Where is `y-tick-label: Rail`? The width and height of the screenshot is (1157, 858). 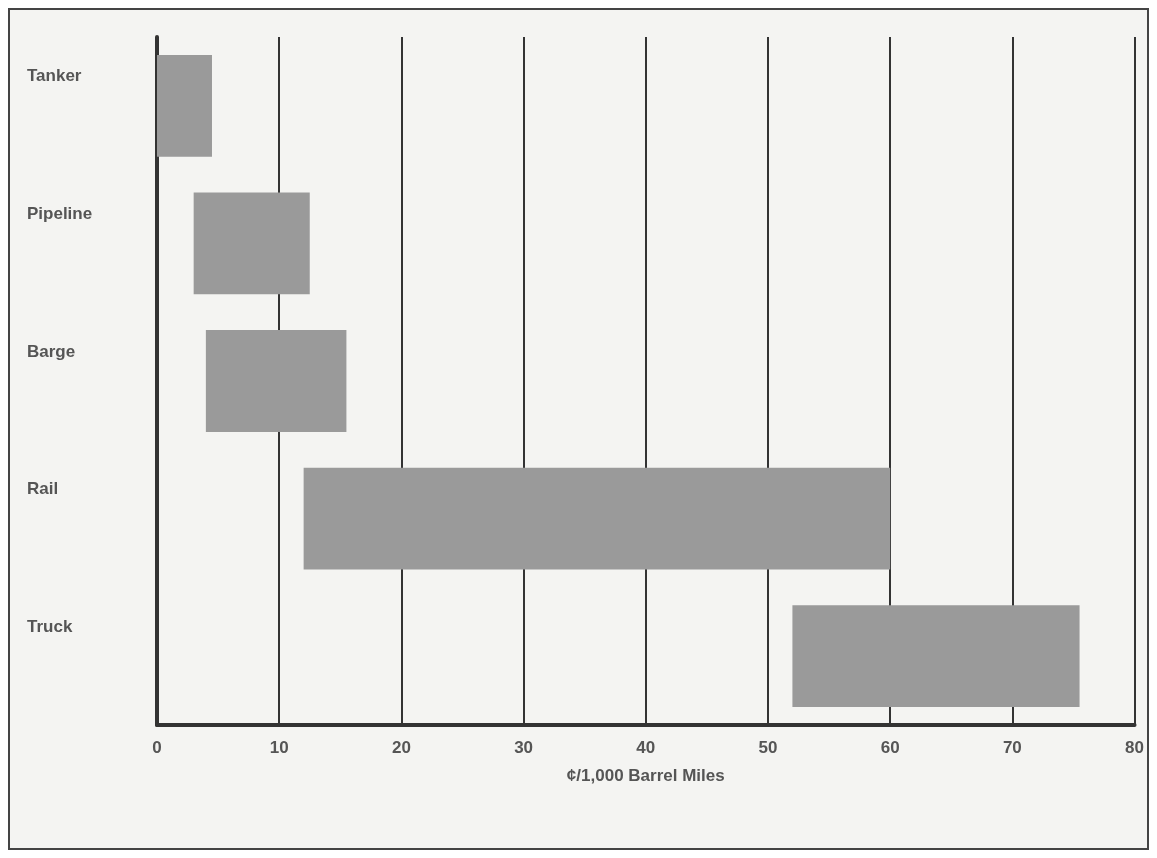 y-tick-label: Rail is located at coordinates (43, 489).